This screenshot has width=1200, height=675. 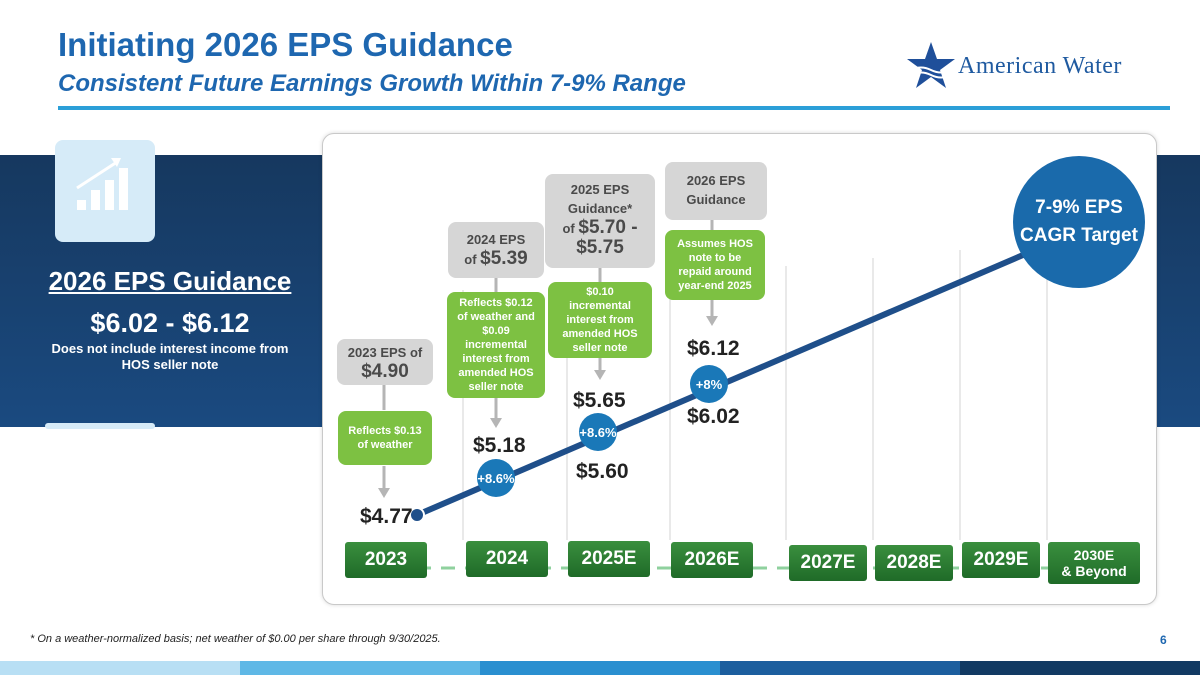 What do you see at coordinates (713, 416) in the screenshot?
I see `value-label-2026-low: $6.02` at bounding box center [713, 416].